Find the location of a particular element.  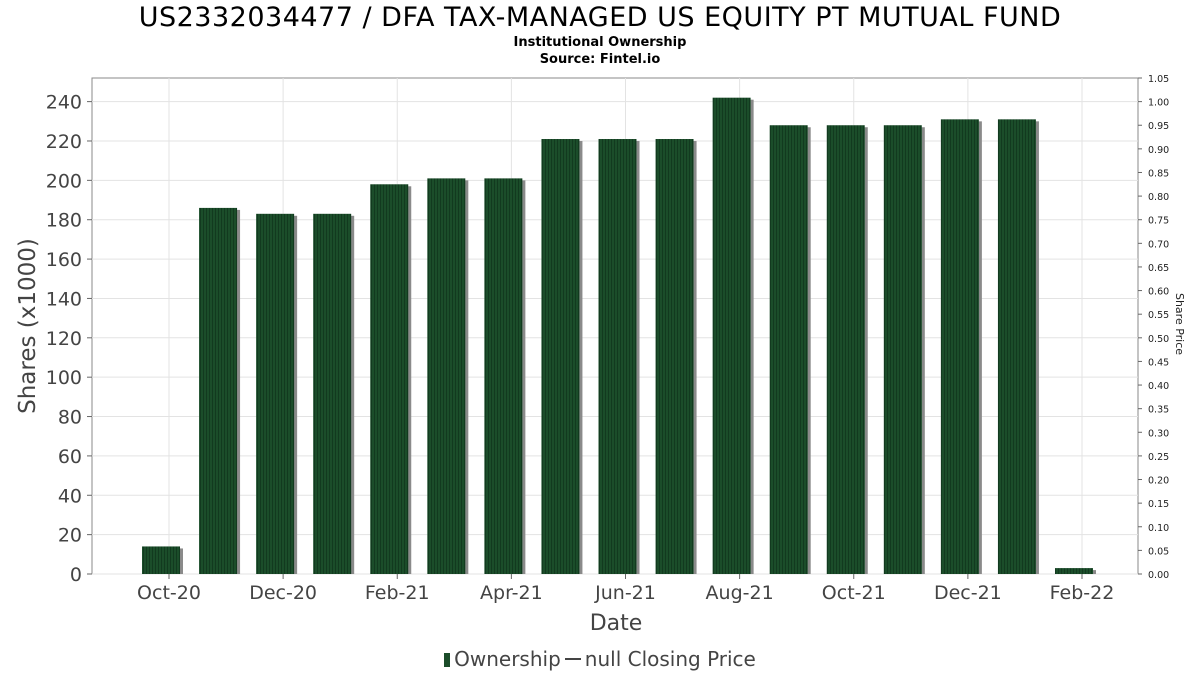

y-tick-label: 80 is located at coordinates (70, 418).